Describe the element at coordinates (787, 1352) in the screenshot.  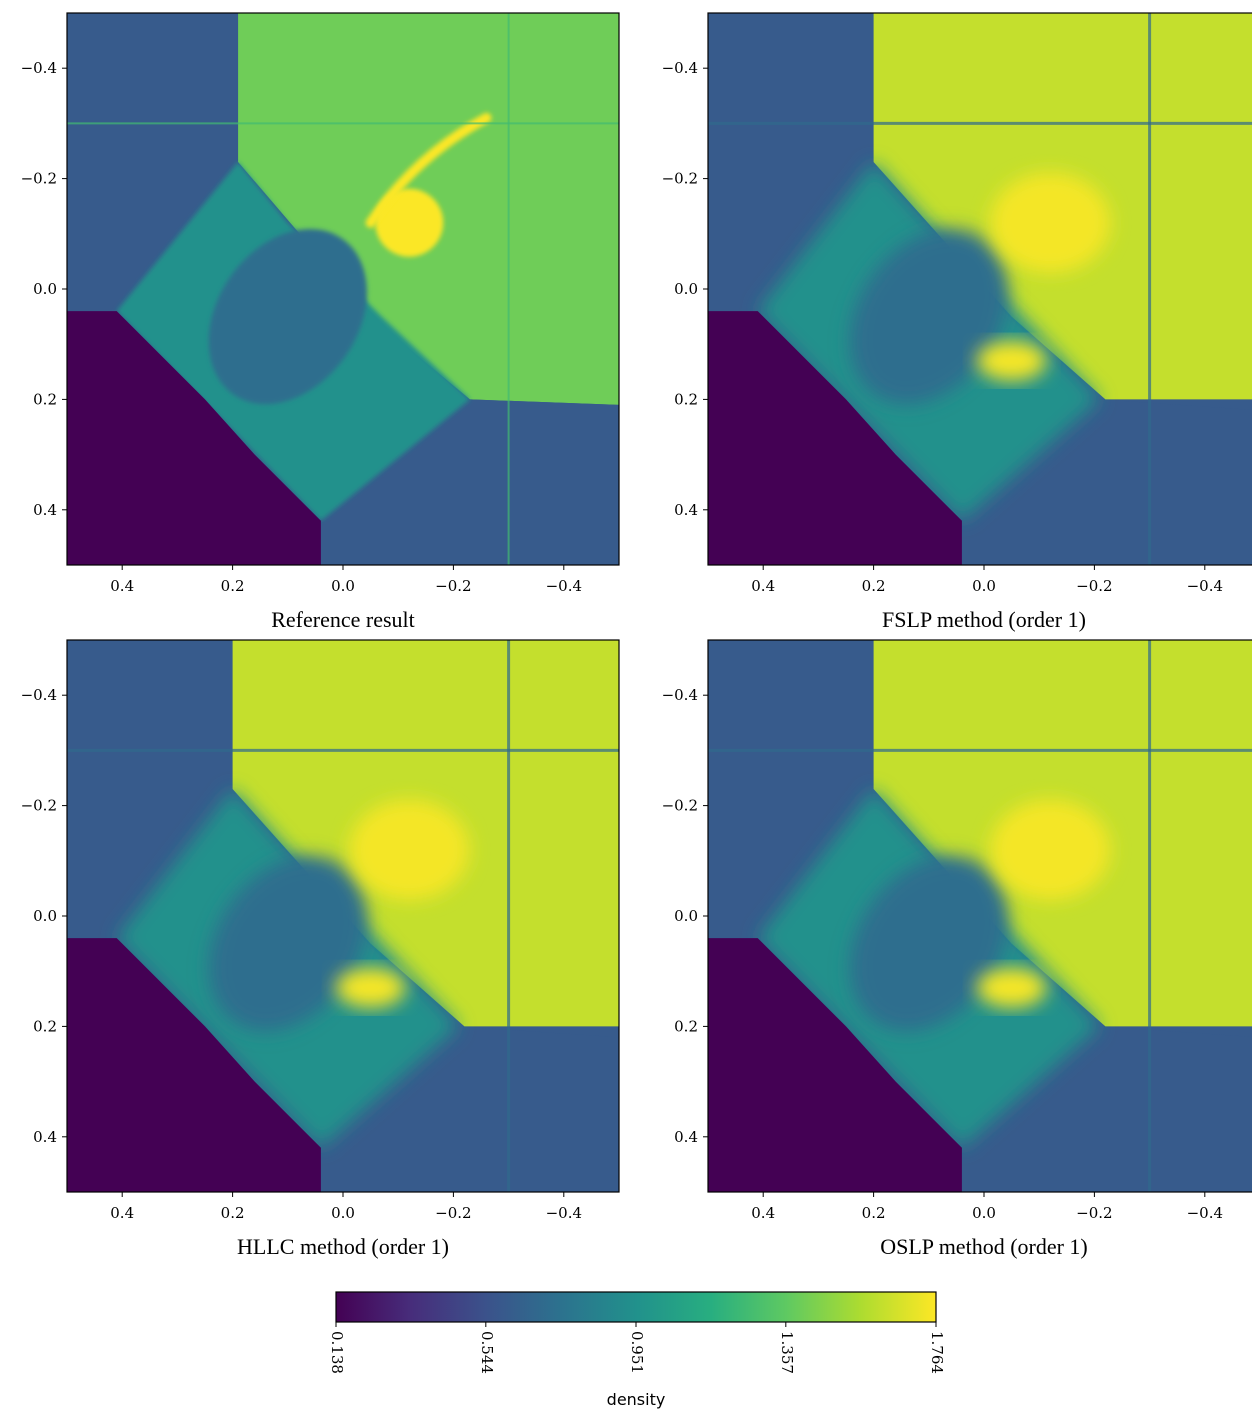
I see `colorbar-tick-label: 1.357` at that location.